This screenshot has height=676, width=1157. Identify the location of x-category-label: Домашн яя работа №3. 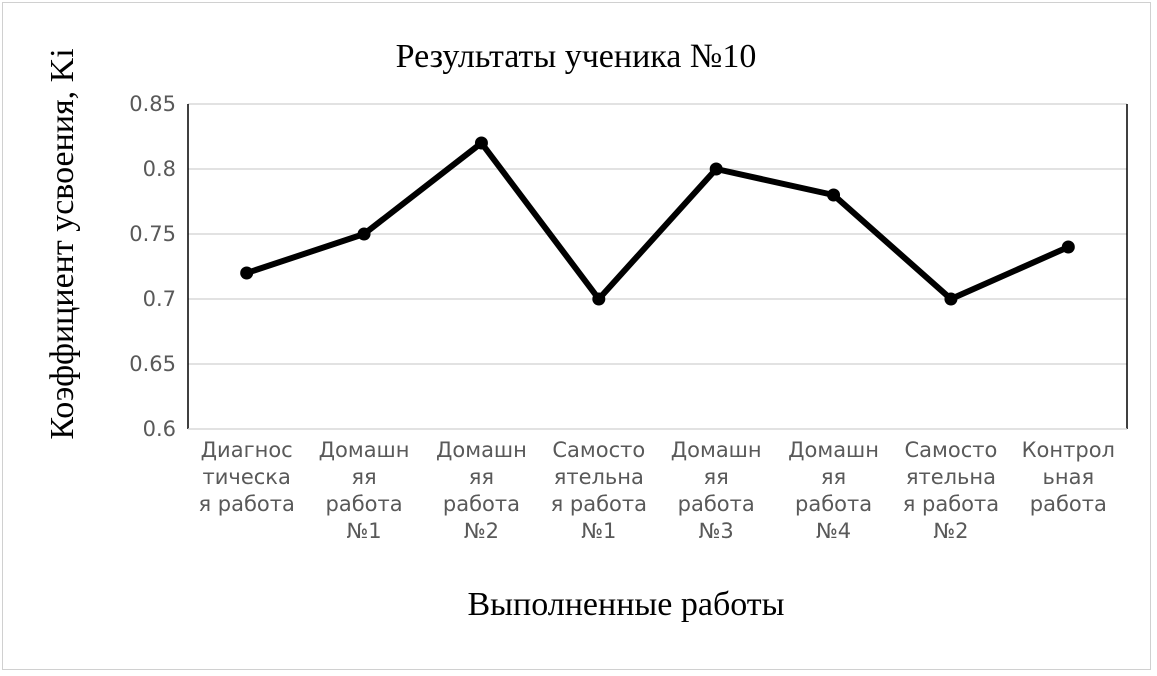
(716, 490).